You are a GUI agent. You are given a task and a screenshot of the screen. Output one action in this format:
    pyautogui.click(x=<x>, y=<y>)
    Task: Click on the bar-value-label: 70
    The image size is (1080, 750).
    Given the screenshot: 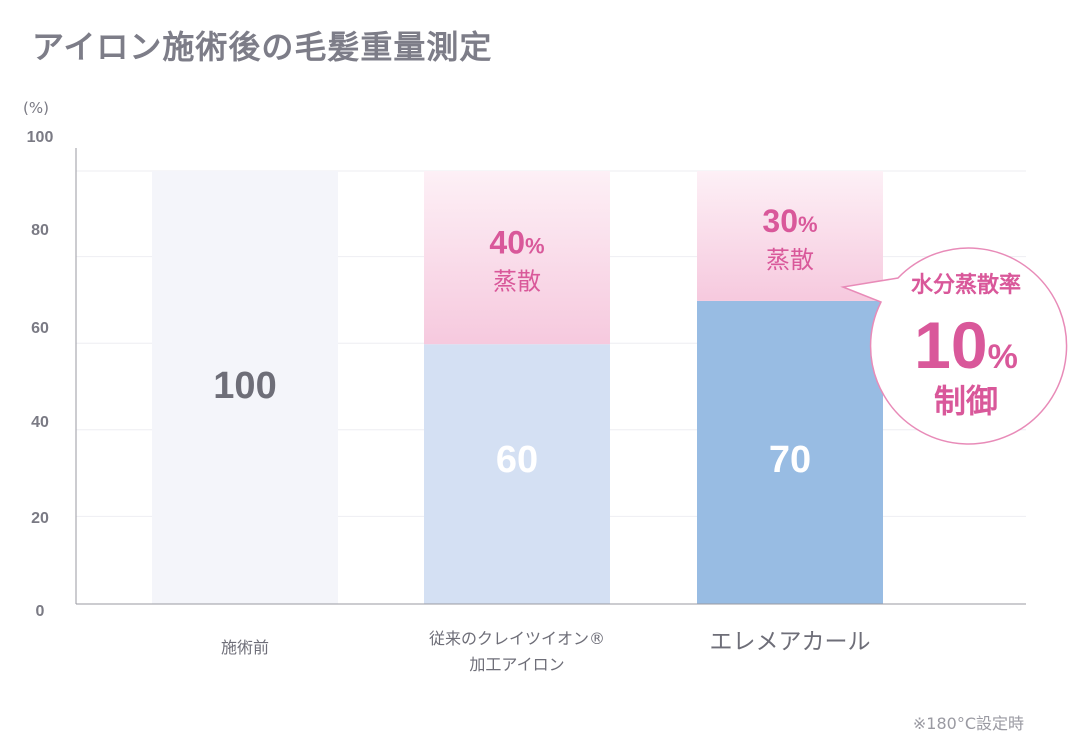 What is the action you would take?
    pyautogui.click(x=790, y=460)
    